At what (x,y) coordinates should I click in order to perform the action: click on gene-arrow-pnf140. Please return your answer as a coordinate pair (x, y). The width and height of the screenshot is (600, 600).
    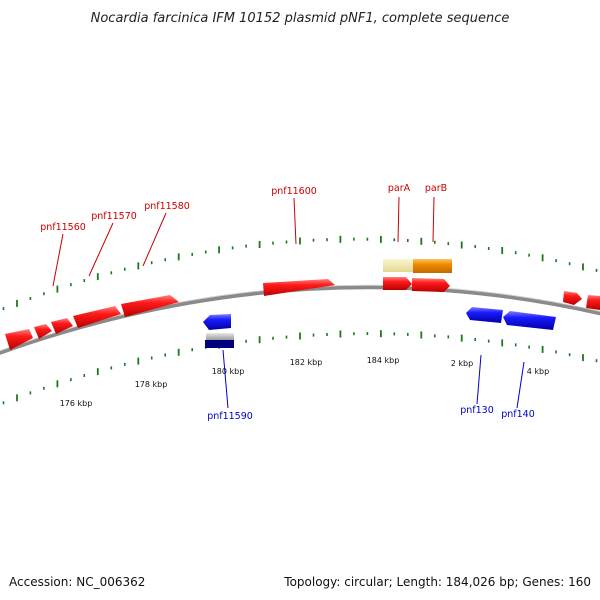
    Looking at the image, I should click on (529, 320).